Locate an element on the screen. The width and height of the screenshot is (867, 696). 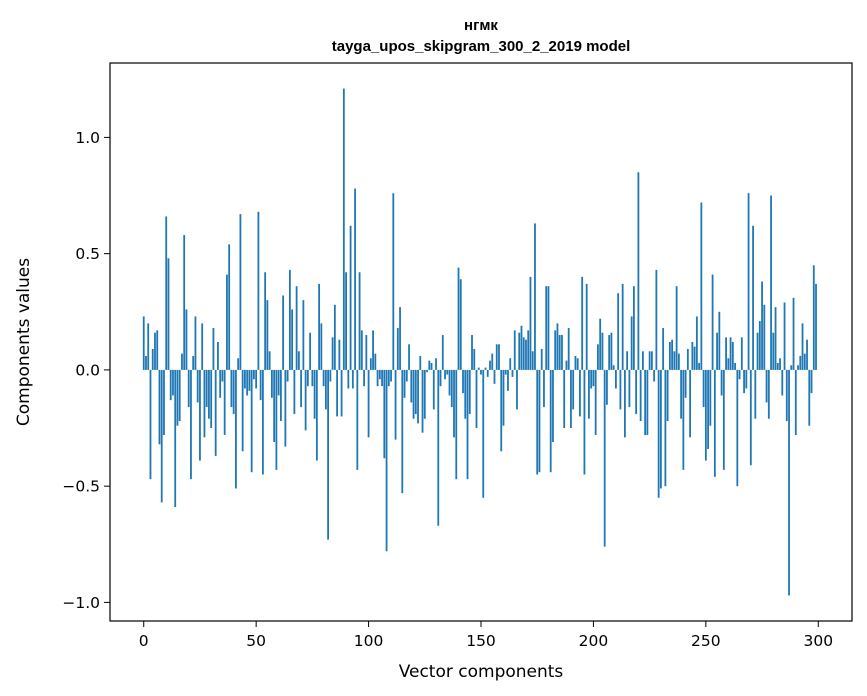
y-tick-label: 1.0 is located at coordinates (87, 138).